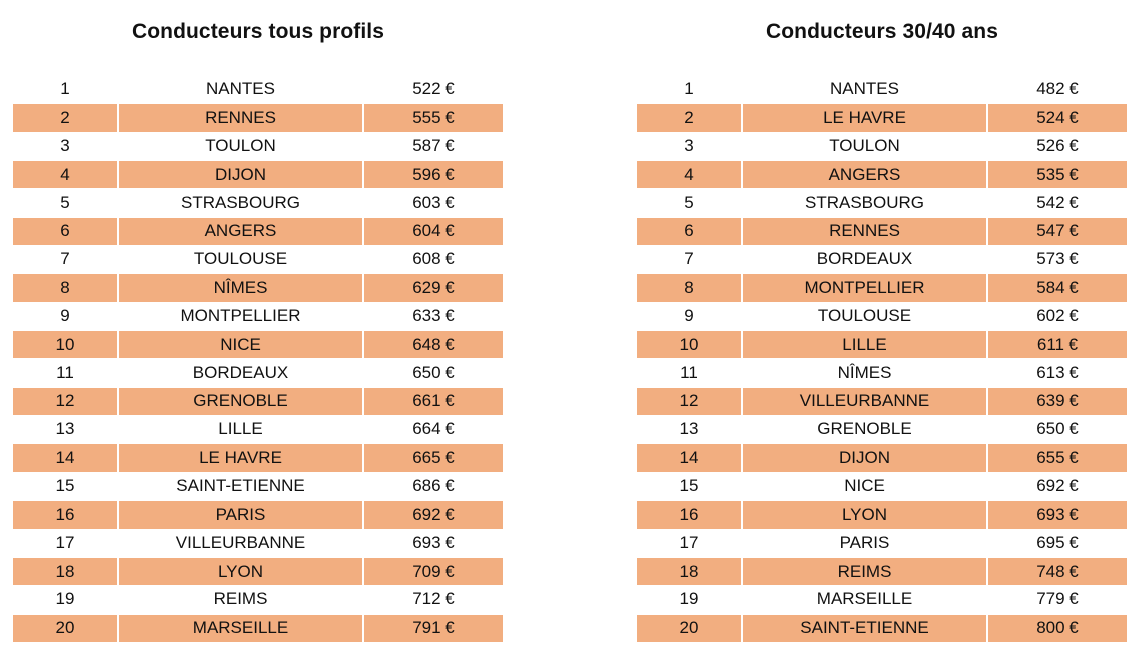 This screenshot has height=655, width=1144. What do you see at coordinates (258, 599) in the screenshot?
I see `table-row: 19 REIMS 712 €` at bounding box center [258, 599].